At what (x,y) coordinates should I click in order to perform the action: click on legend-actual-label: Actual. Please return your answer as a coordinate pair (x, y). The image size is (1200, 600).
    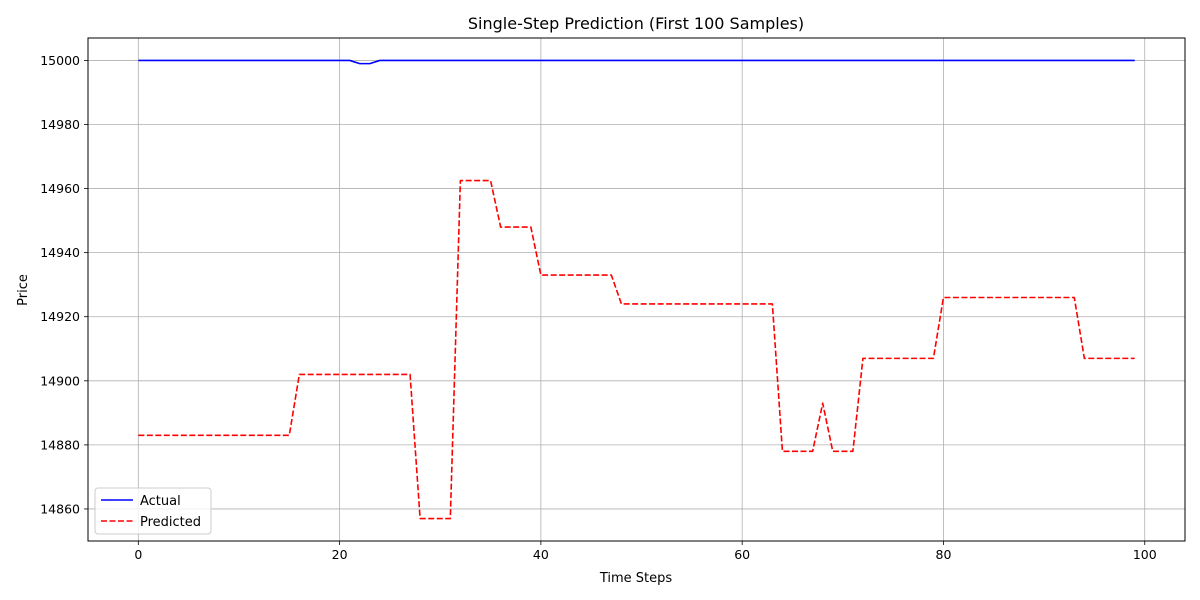
    Looking at the image, I should click on (160, 501).